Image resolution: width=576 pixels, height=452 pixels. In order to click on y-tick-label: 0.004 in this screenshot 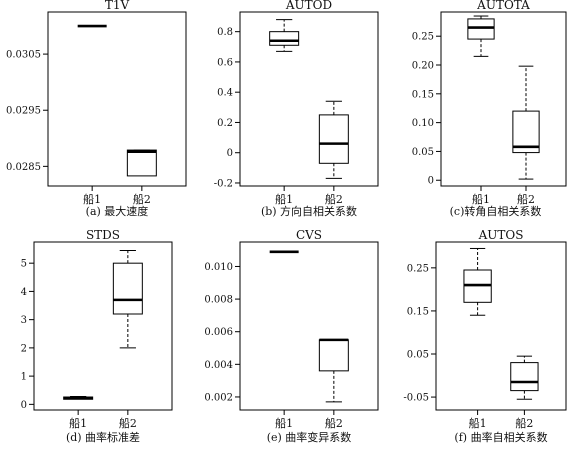, I will do `click(218, 365)`.